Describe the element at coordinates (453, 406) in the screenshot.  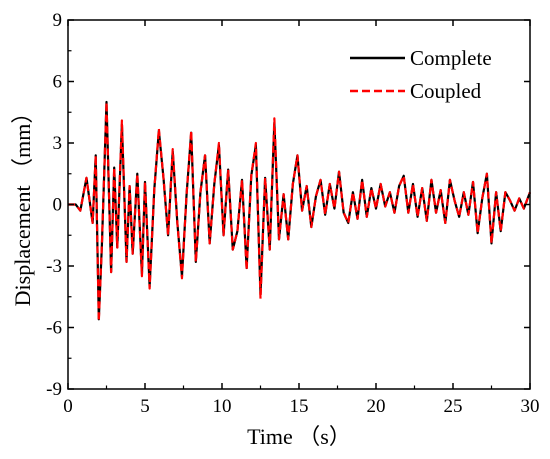
I see `x-tick-label: 25` at that location.